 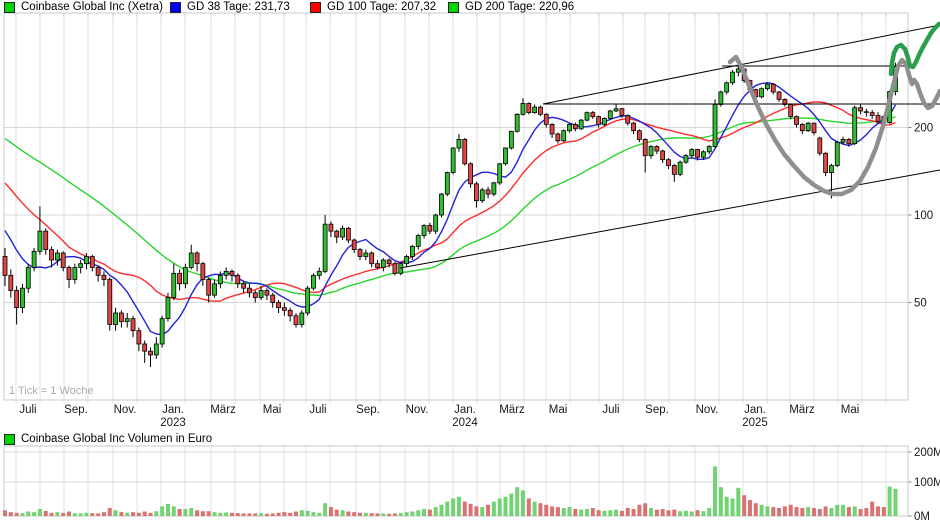 I want to click on legend-item-label: Coinbase Global Inc (Xetra), so click(x=92, y=7).